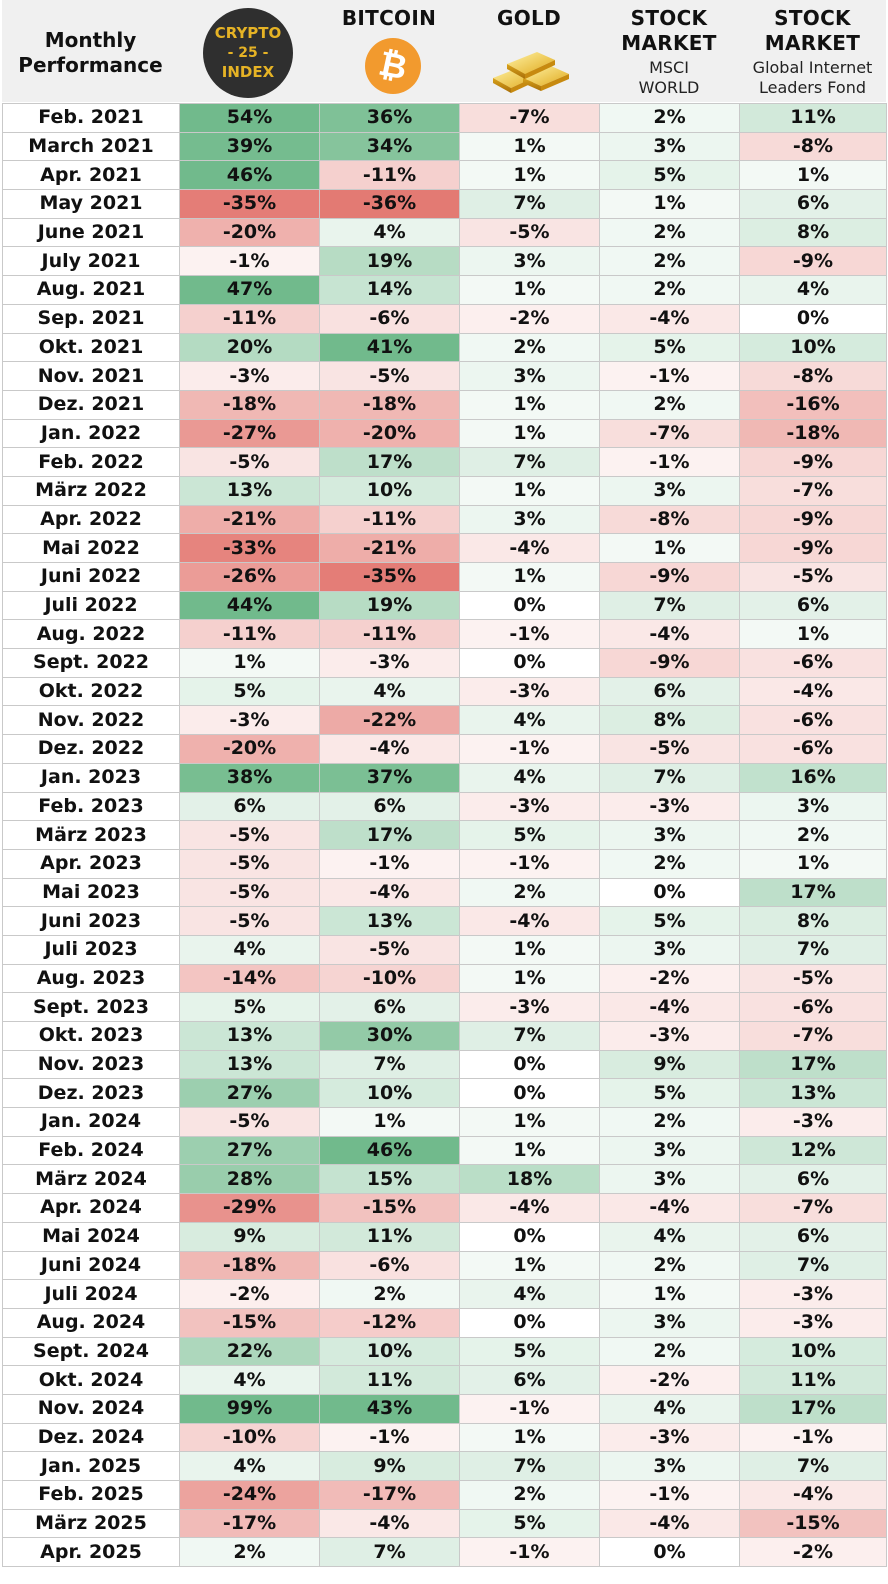 The image size is (888, 1584). I want to click on table-row: Juli 2022 44% 19% 0% 7% 6%, so click(444, 605).